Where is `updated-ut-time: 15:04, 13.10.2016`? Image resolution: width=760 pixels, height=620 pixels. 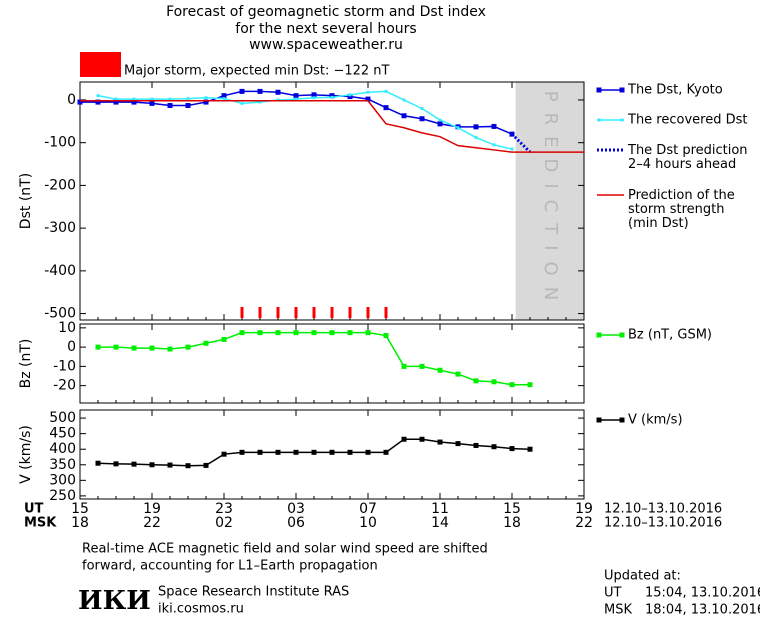
updated-ut-time: 15:04, 13.10.2016 is located at coordinates (702, 593).